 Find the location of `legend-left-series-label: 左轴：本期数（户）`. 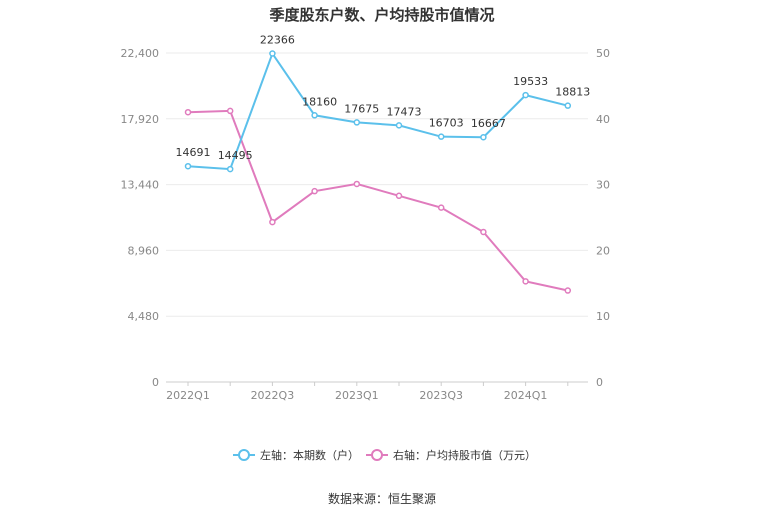

legend-left-series-label: 左轴：本期数（户） is located at coordinates (309, 455).